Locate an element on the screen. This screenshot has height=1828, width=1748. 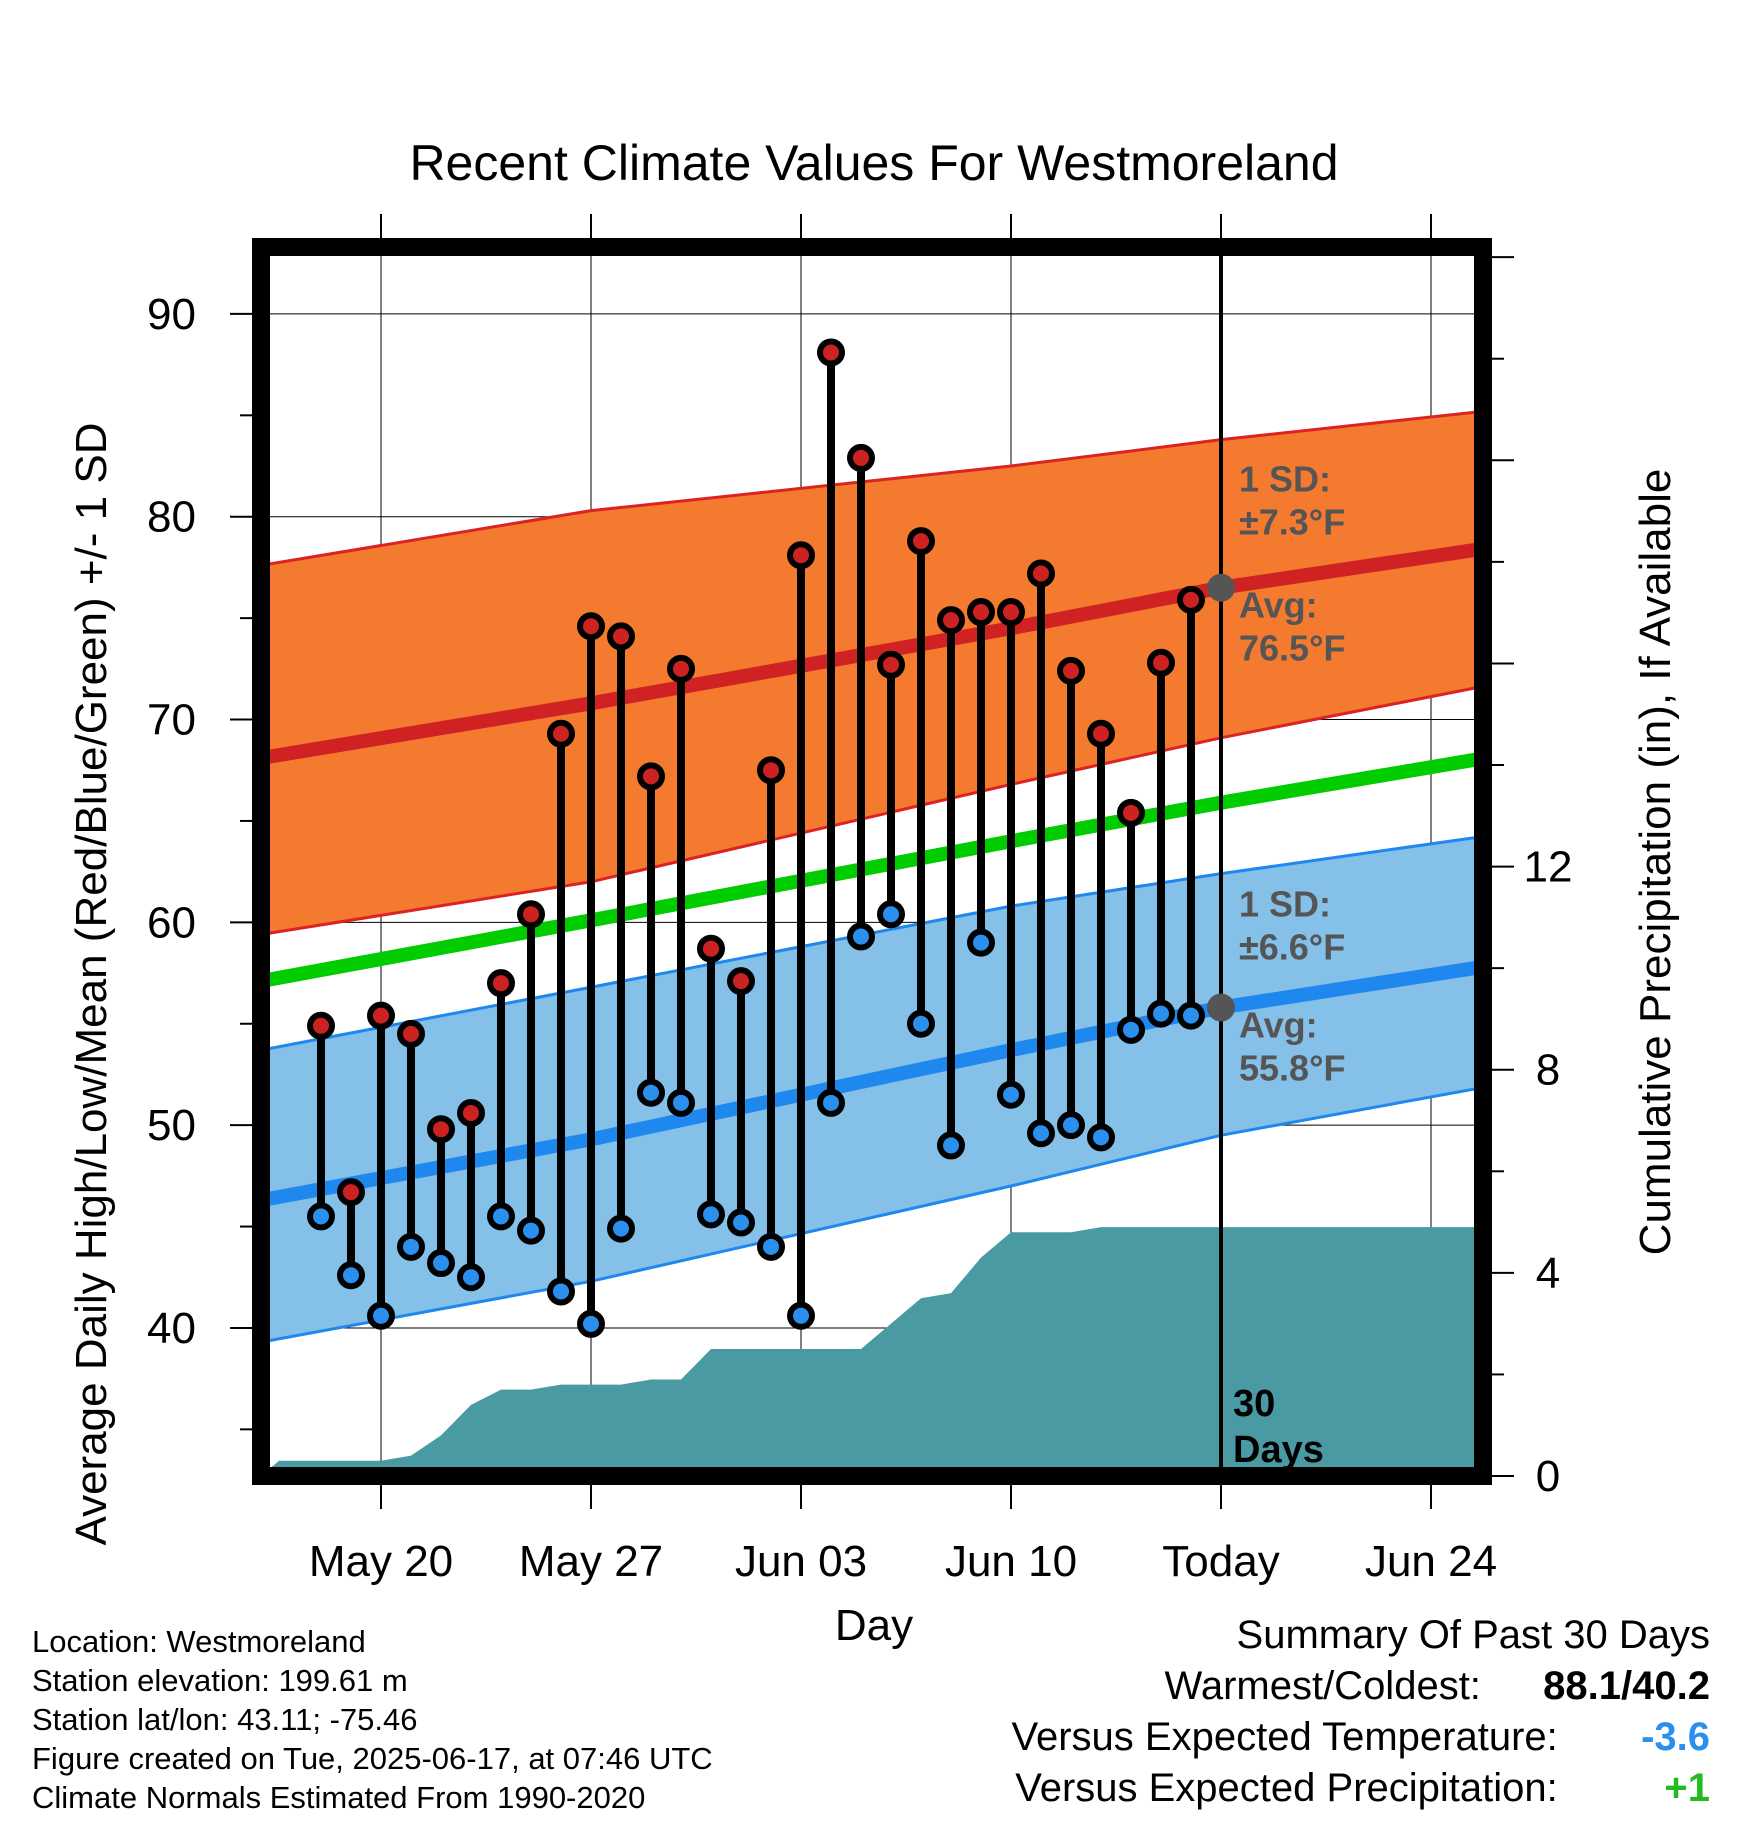
days-label-count: 30 is located at coordinates (1254, 1404).